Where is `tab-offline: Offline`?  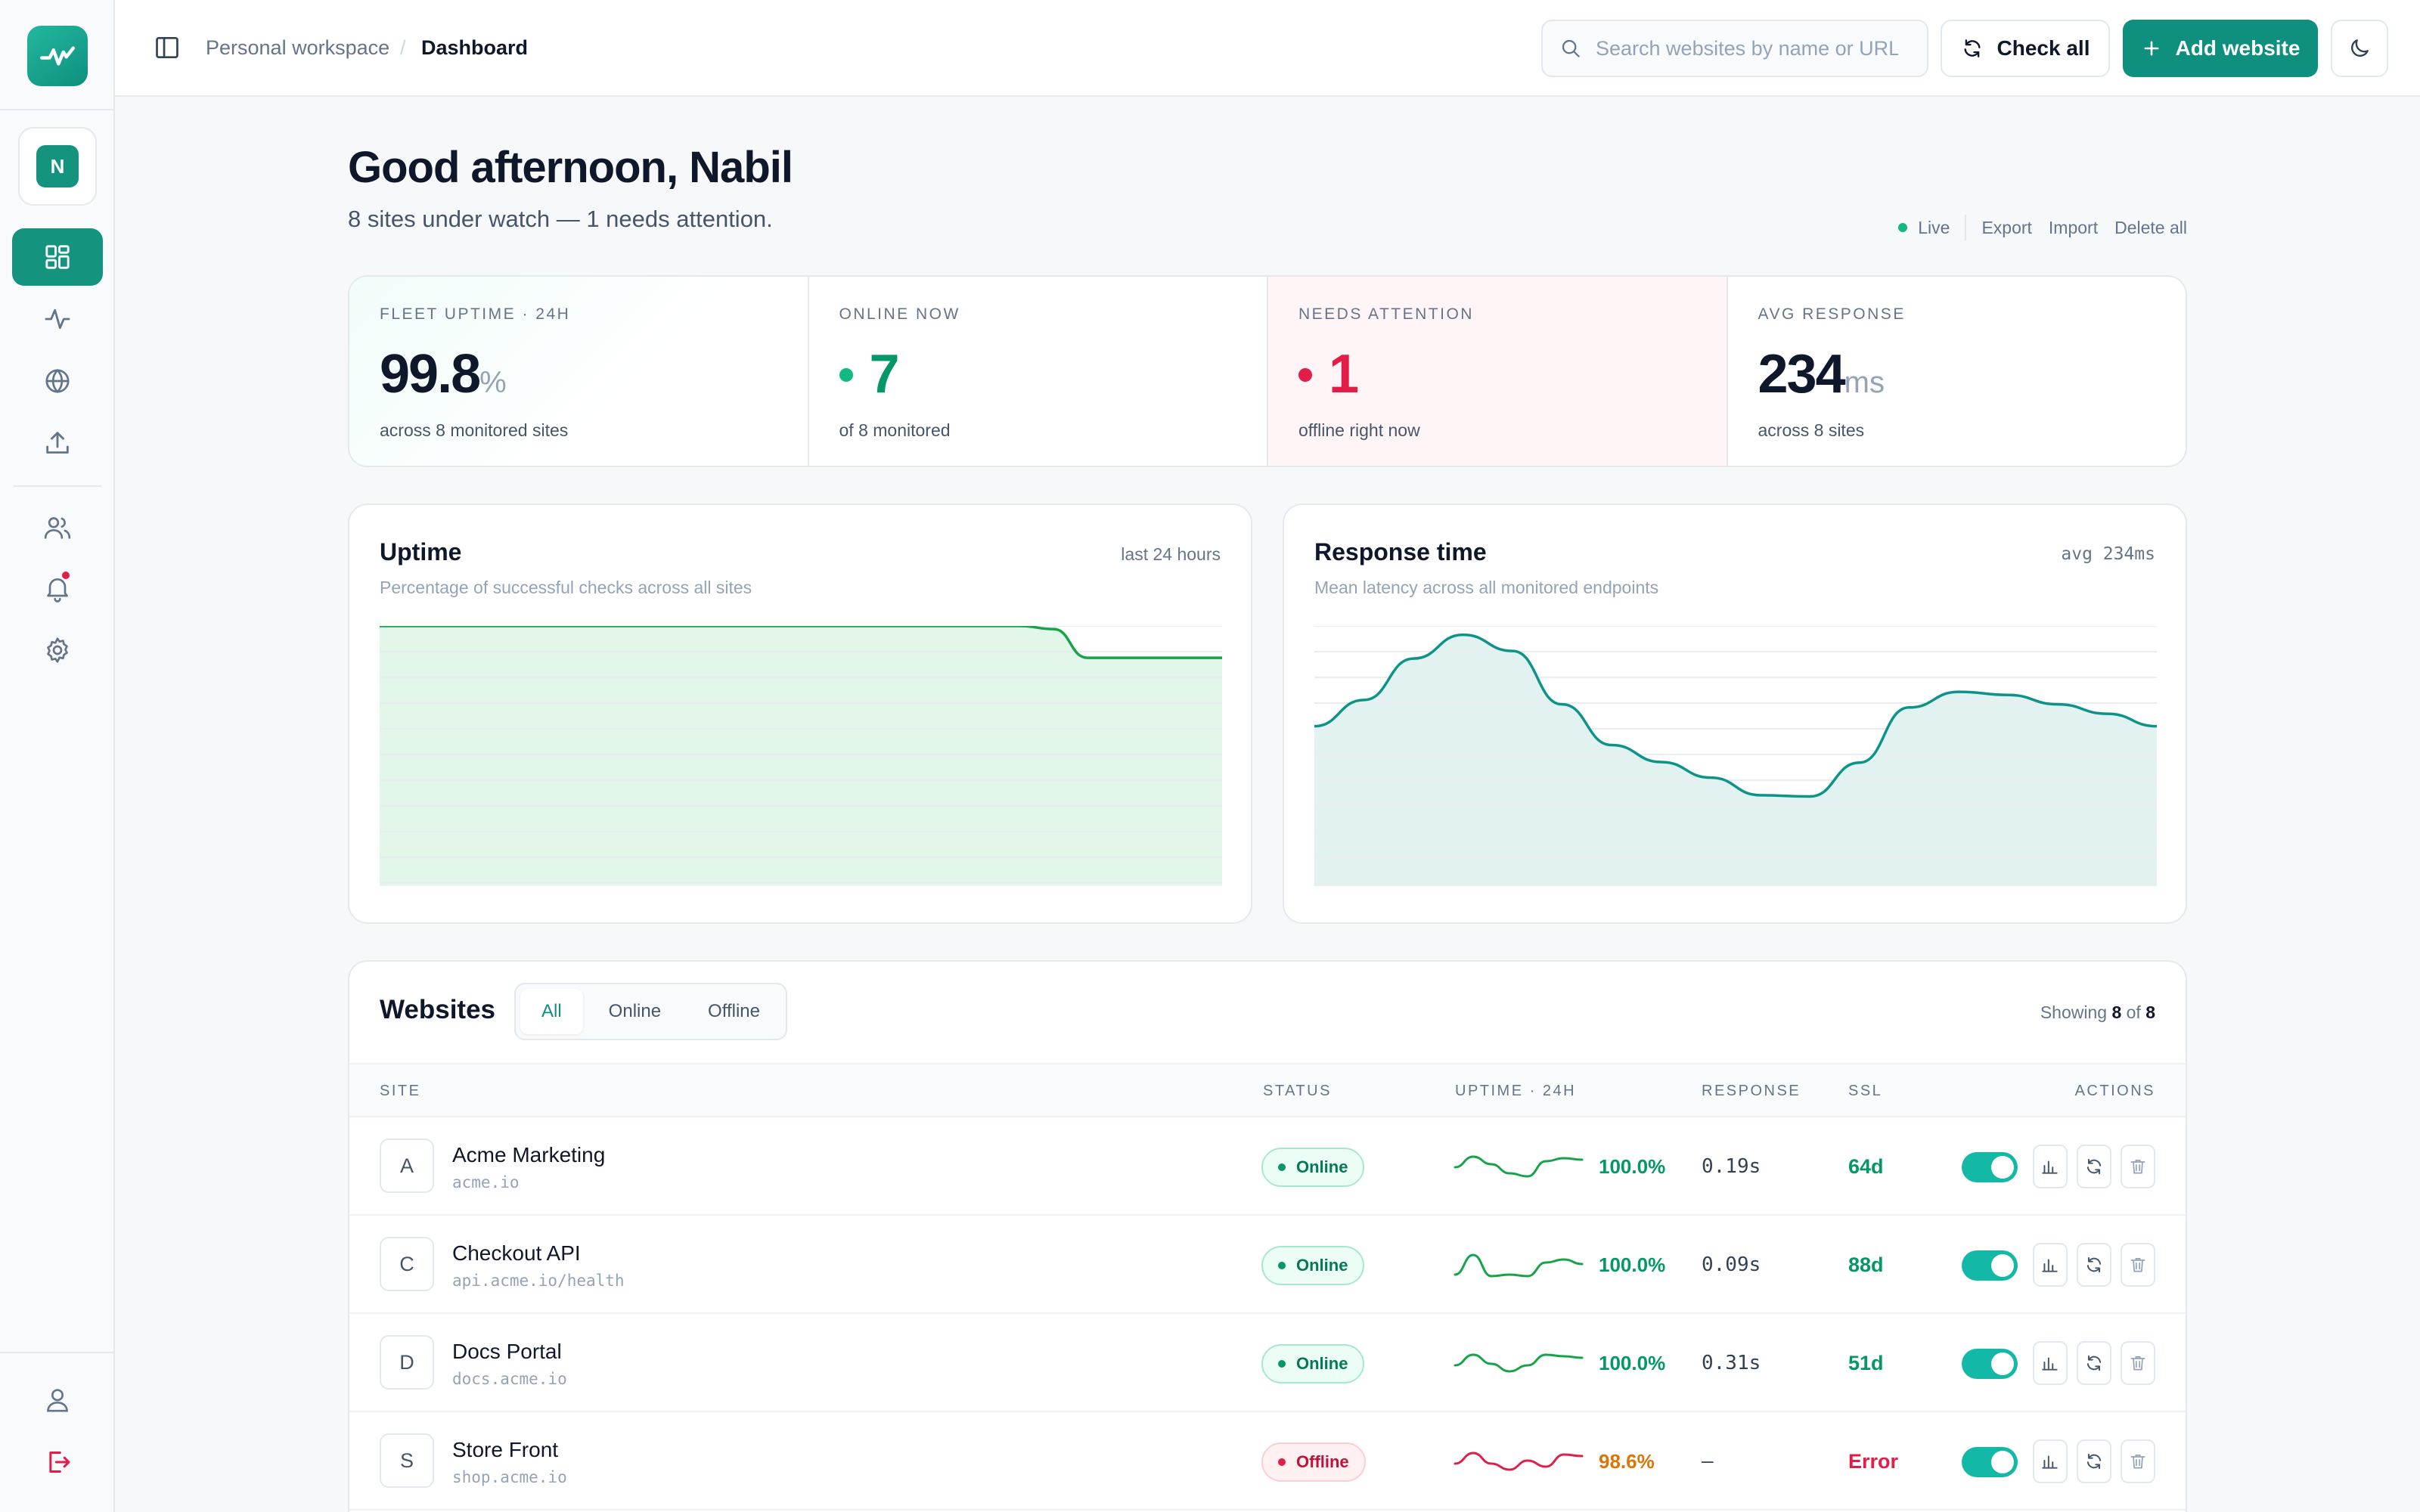 tab-offline: Offline is located at coordinates (734, 1011).